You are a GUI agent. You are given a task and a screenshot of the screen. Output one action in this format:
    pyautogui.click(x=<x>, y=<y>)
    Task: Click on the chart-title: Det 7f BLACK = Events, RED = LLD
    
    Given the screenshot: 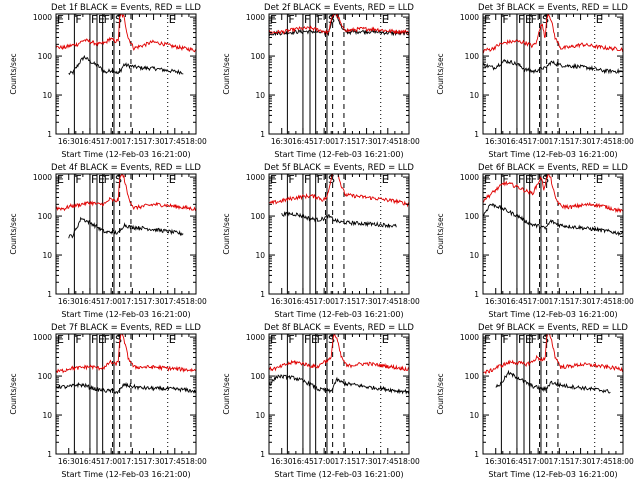 What is the action you would take?
    pyautogui.click(x=126, y=328)
    